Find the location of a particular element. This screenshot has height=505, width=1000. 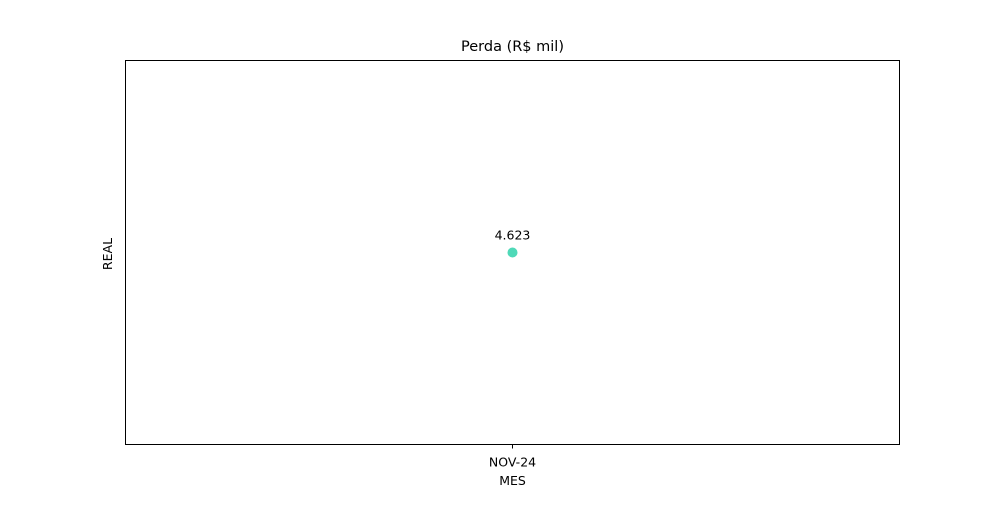

chart-title: Perda (R$ mil) is located at coordinates (512, 47).